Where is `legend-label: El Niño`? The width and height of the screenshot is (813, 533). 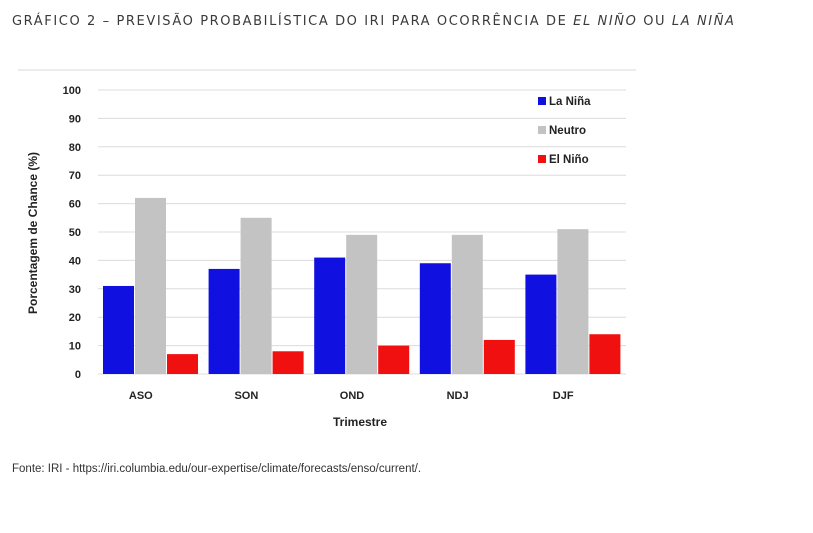
legend-label: El Niño is located at coordinates (569, 160).